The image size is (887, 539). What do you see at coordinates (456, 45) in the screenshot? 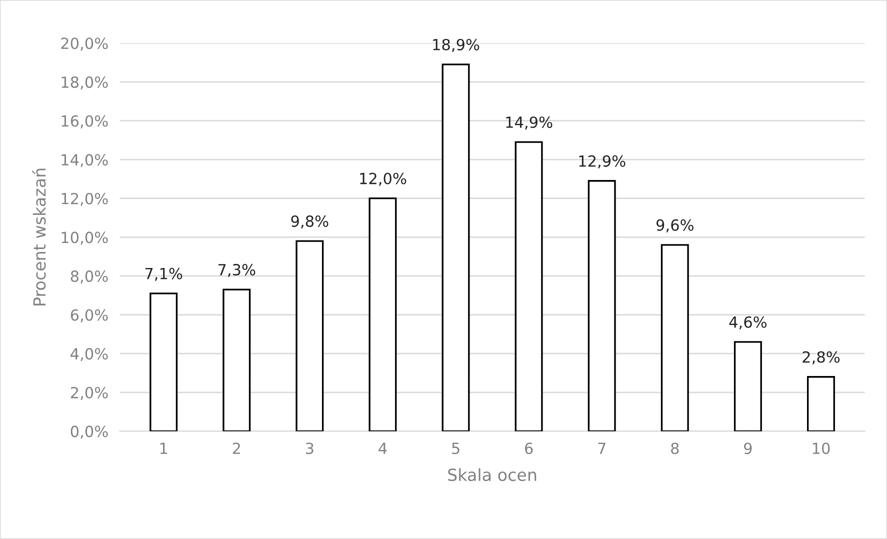
I see `data-label: 18,9%` at bounding box center [456, 45].